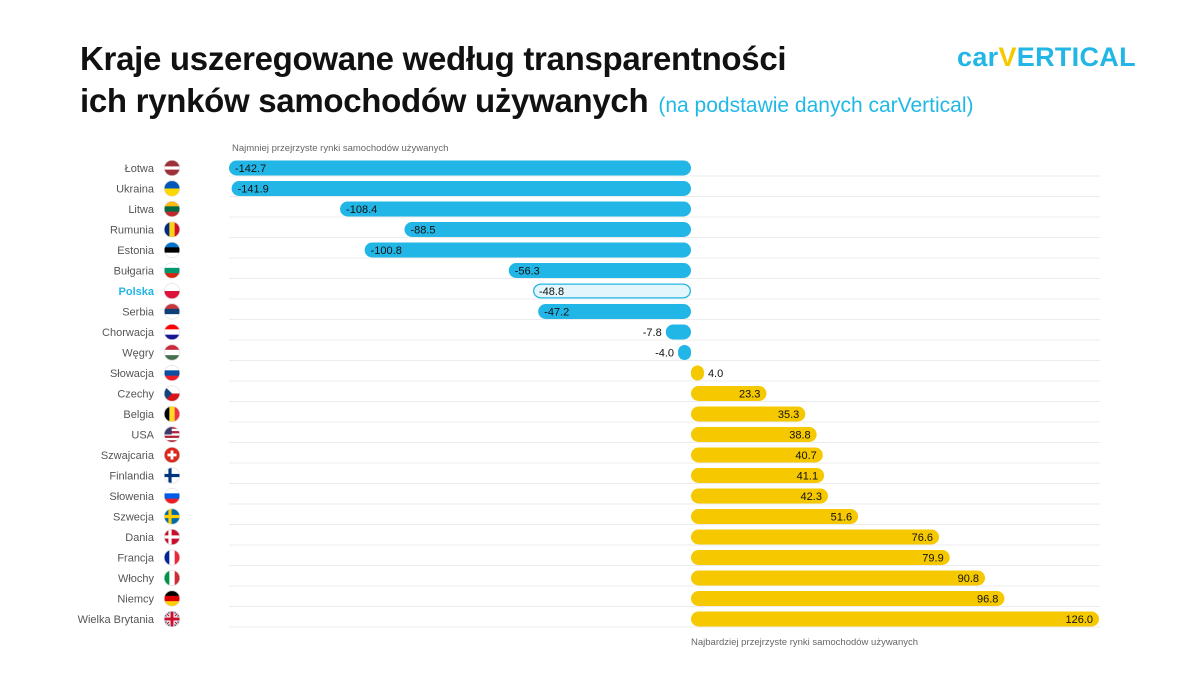  I want to click on flag-francja-icon, so click(172, 557).